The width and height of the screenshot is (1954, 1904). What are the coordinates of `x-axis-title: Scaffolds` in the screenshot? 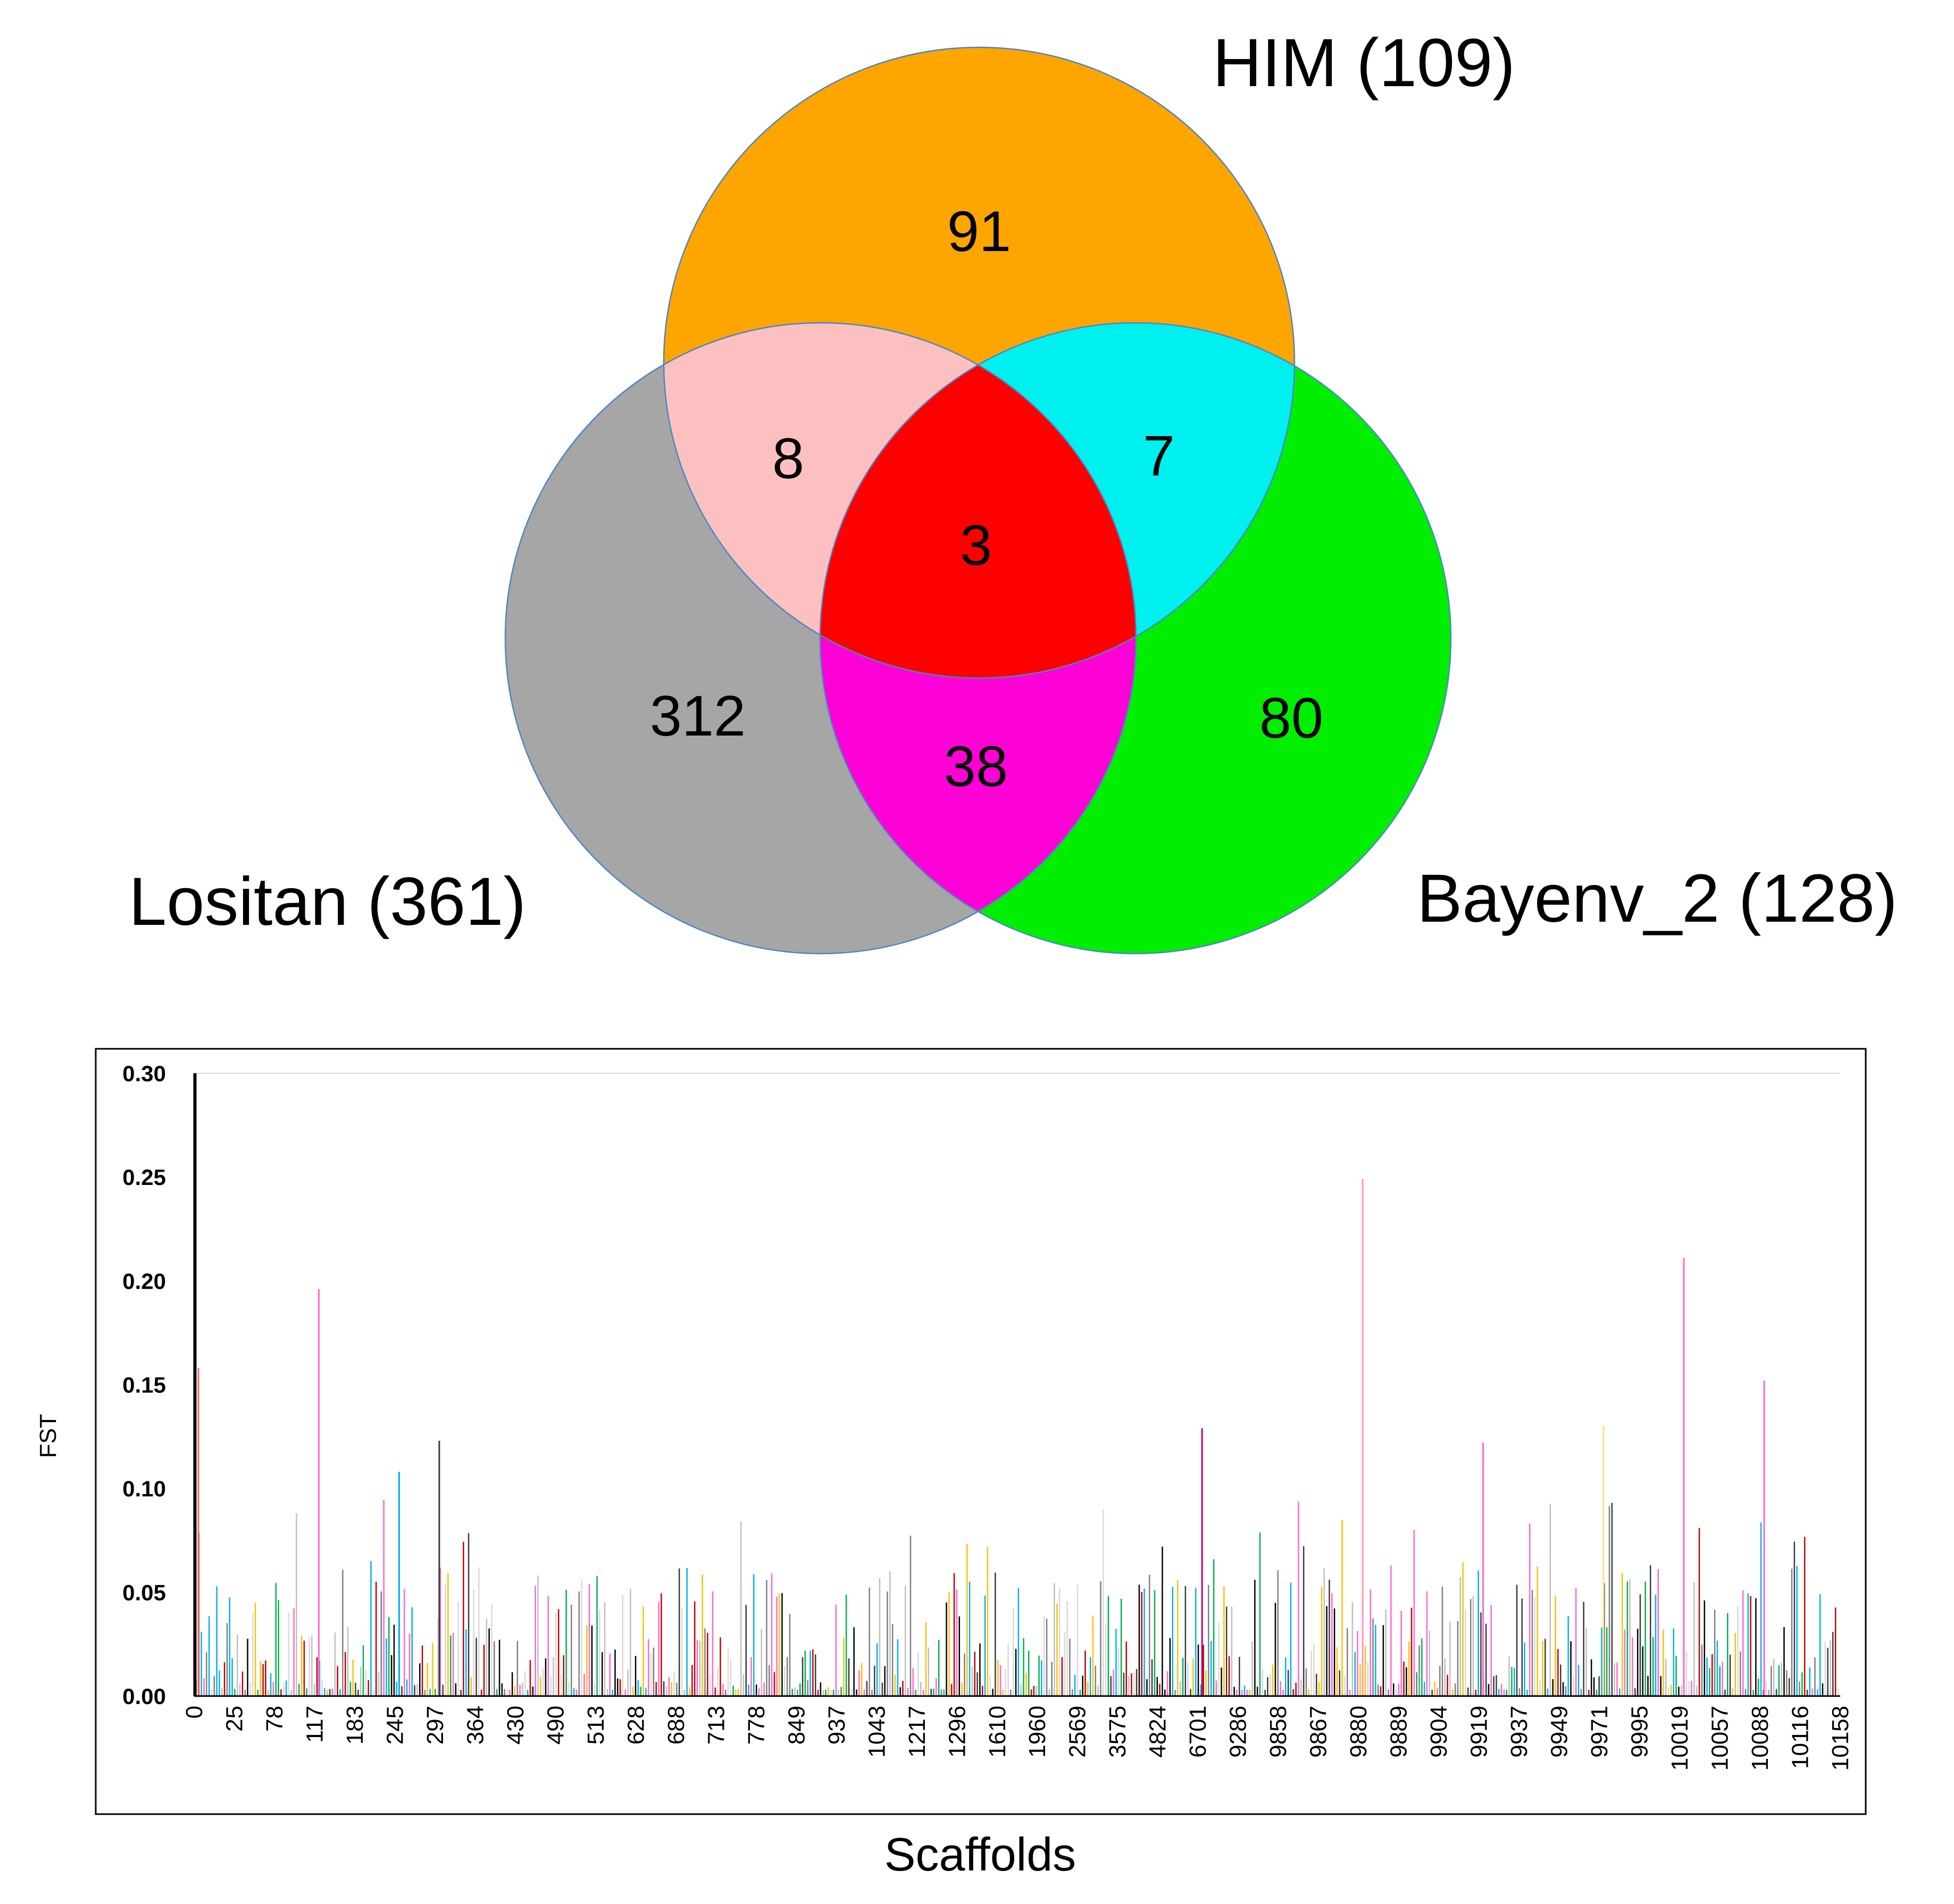 It's located at (980, 1854).